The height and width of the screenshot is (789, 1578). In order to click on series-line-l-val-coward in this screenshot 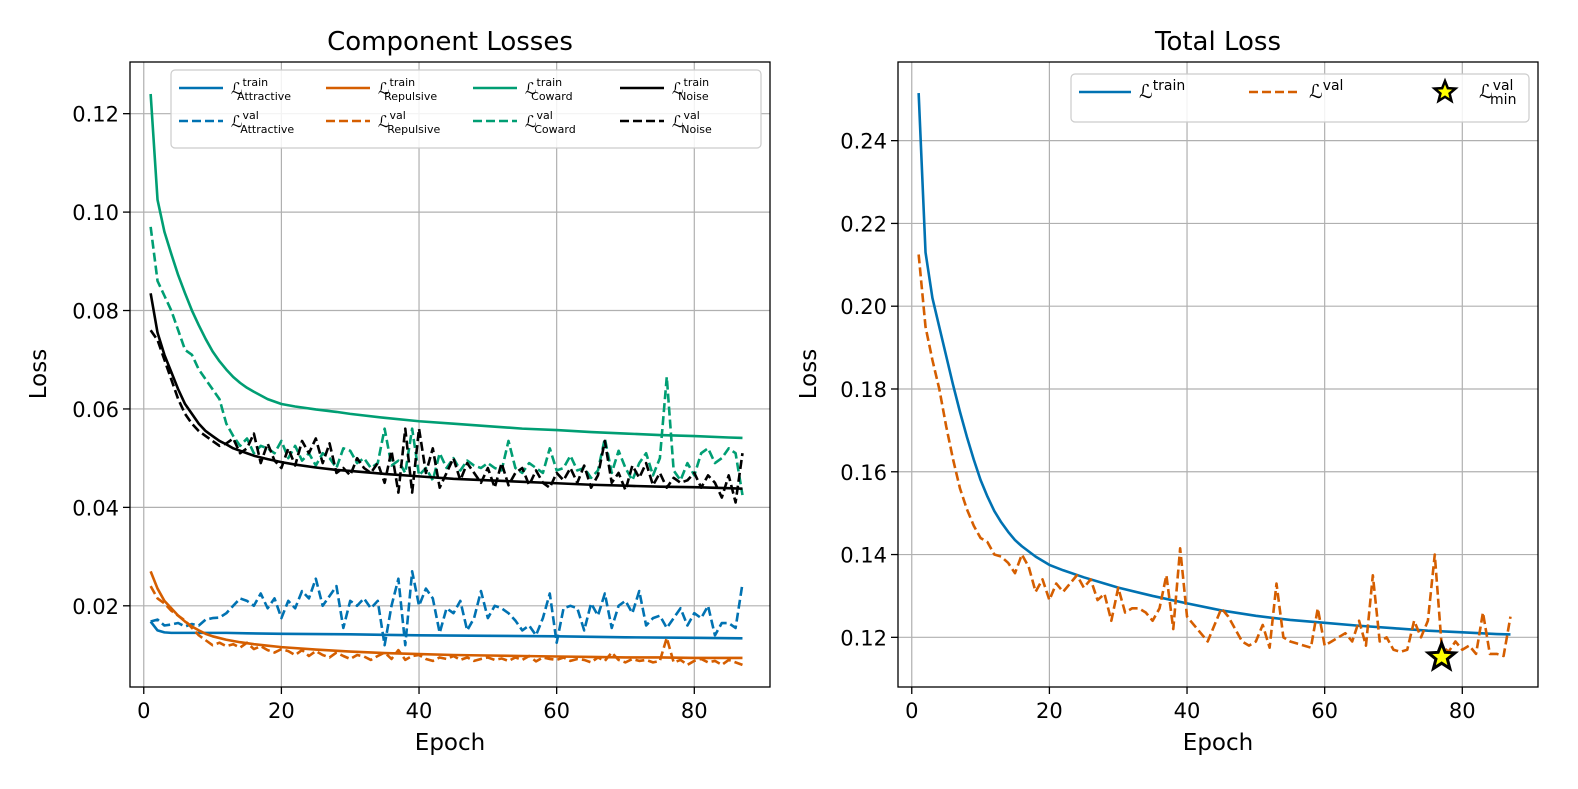, I will do `click(446, 361)`.